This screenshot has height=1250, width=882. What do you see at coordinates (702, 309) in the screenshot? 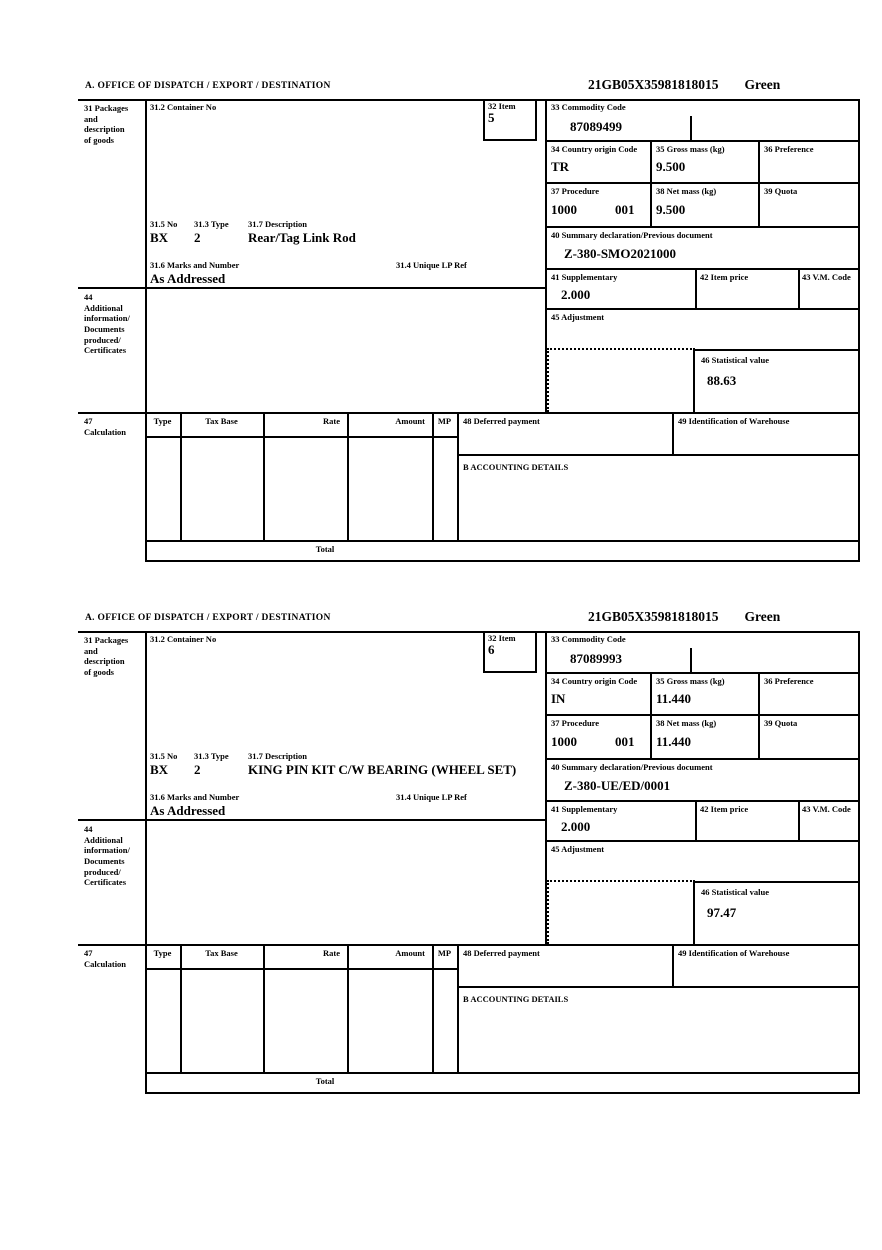
I see `box41-row-bottom-line` at bounding box center [702, 309].